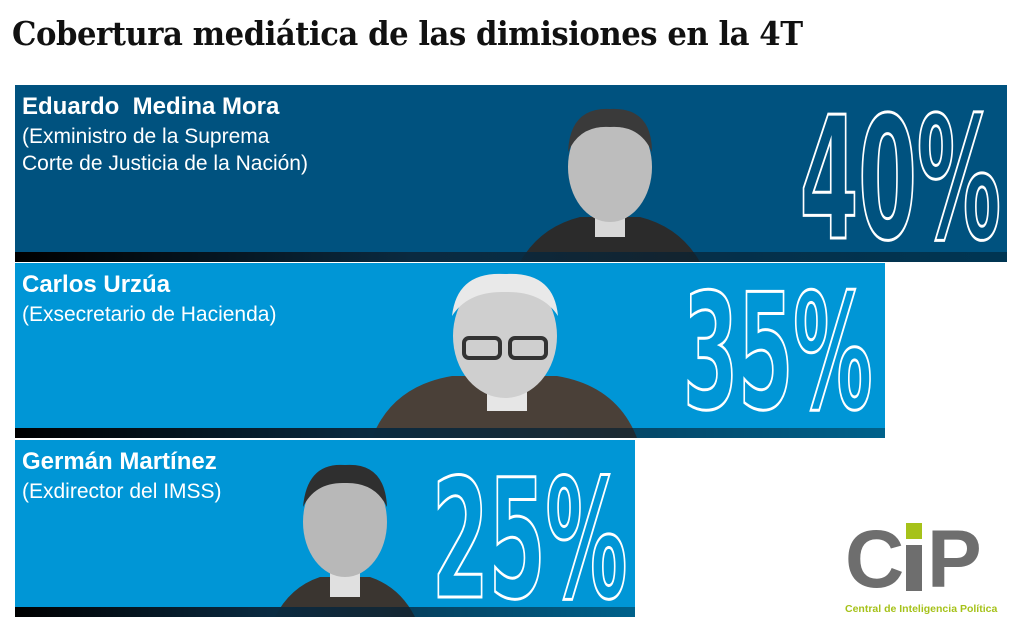 This screenshot has width=1023, height=630. Describe the element at coordinates (921, 609) in the screenshot. I see `logo-tagline: Central de Inteligencia Política` at that location.